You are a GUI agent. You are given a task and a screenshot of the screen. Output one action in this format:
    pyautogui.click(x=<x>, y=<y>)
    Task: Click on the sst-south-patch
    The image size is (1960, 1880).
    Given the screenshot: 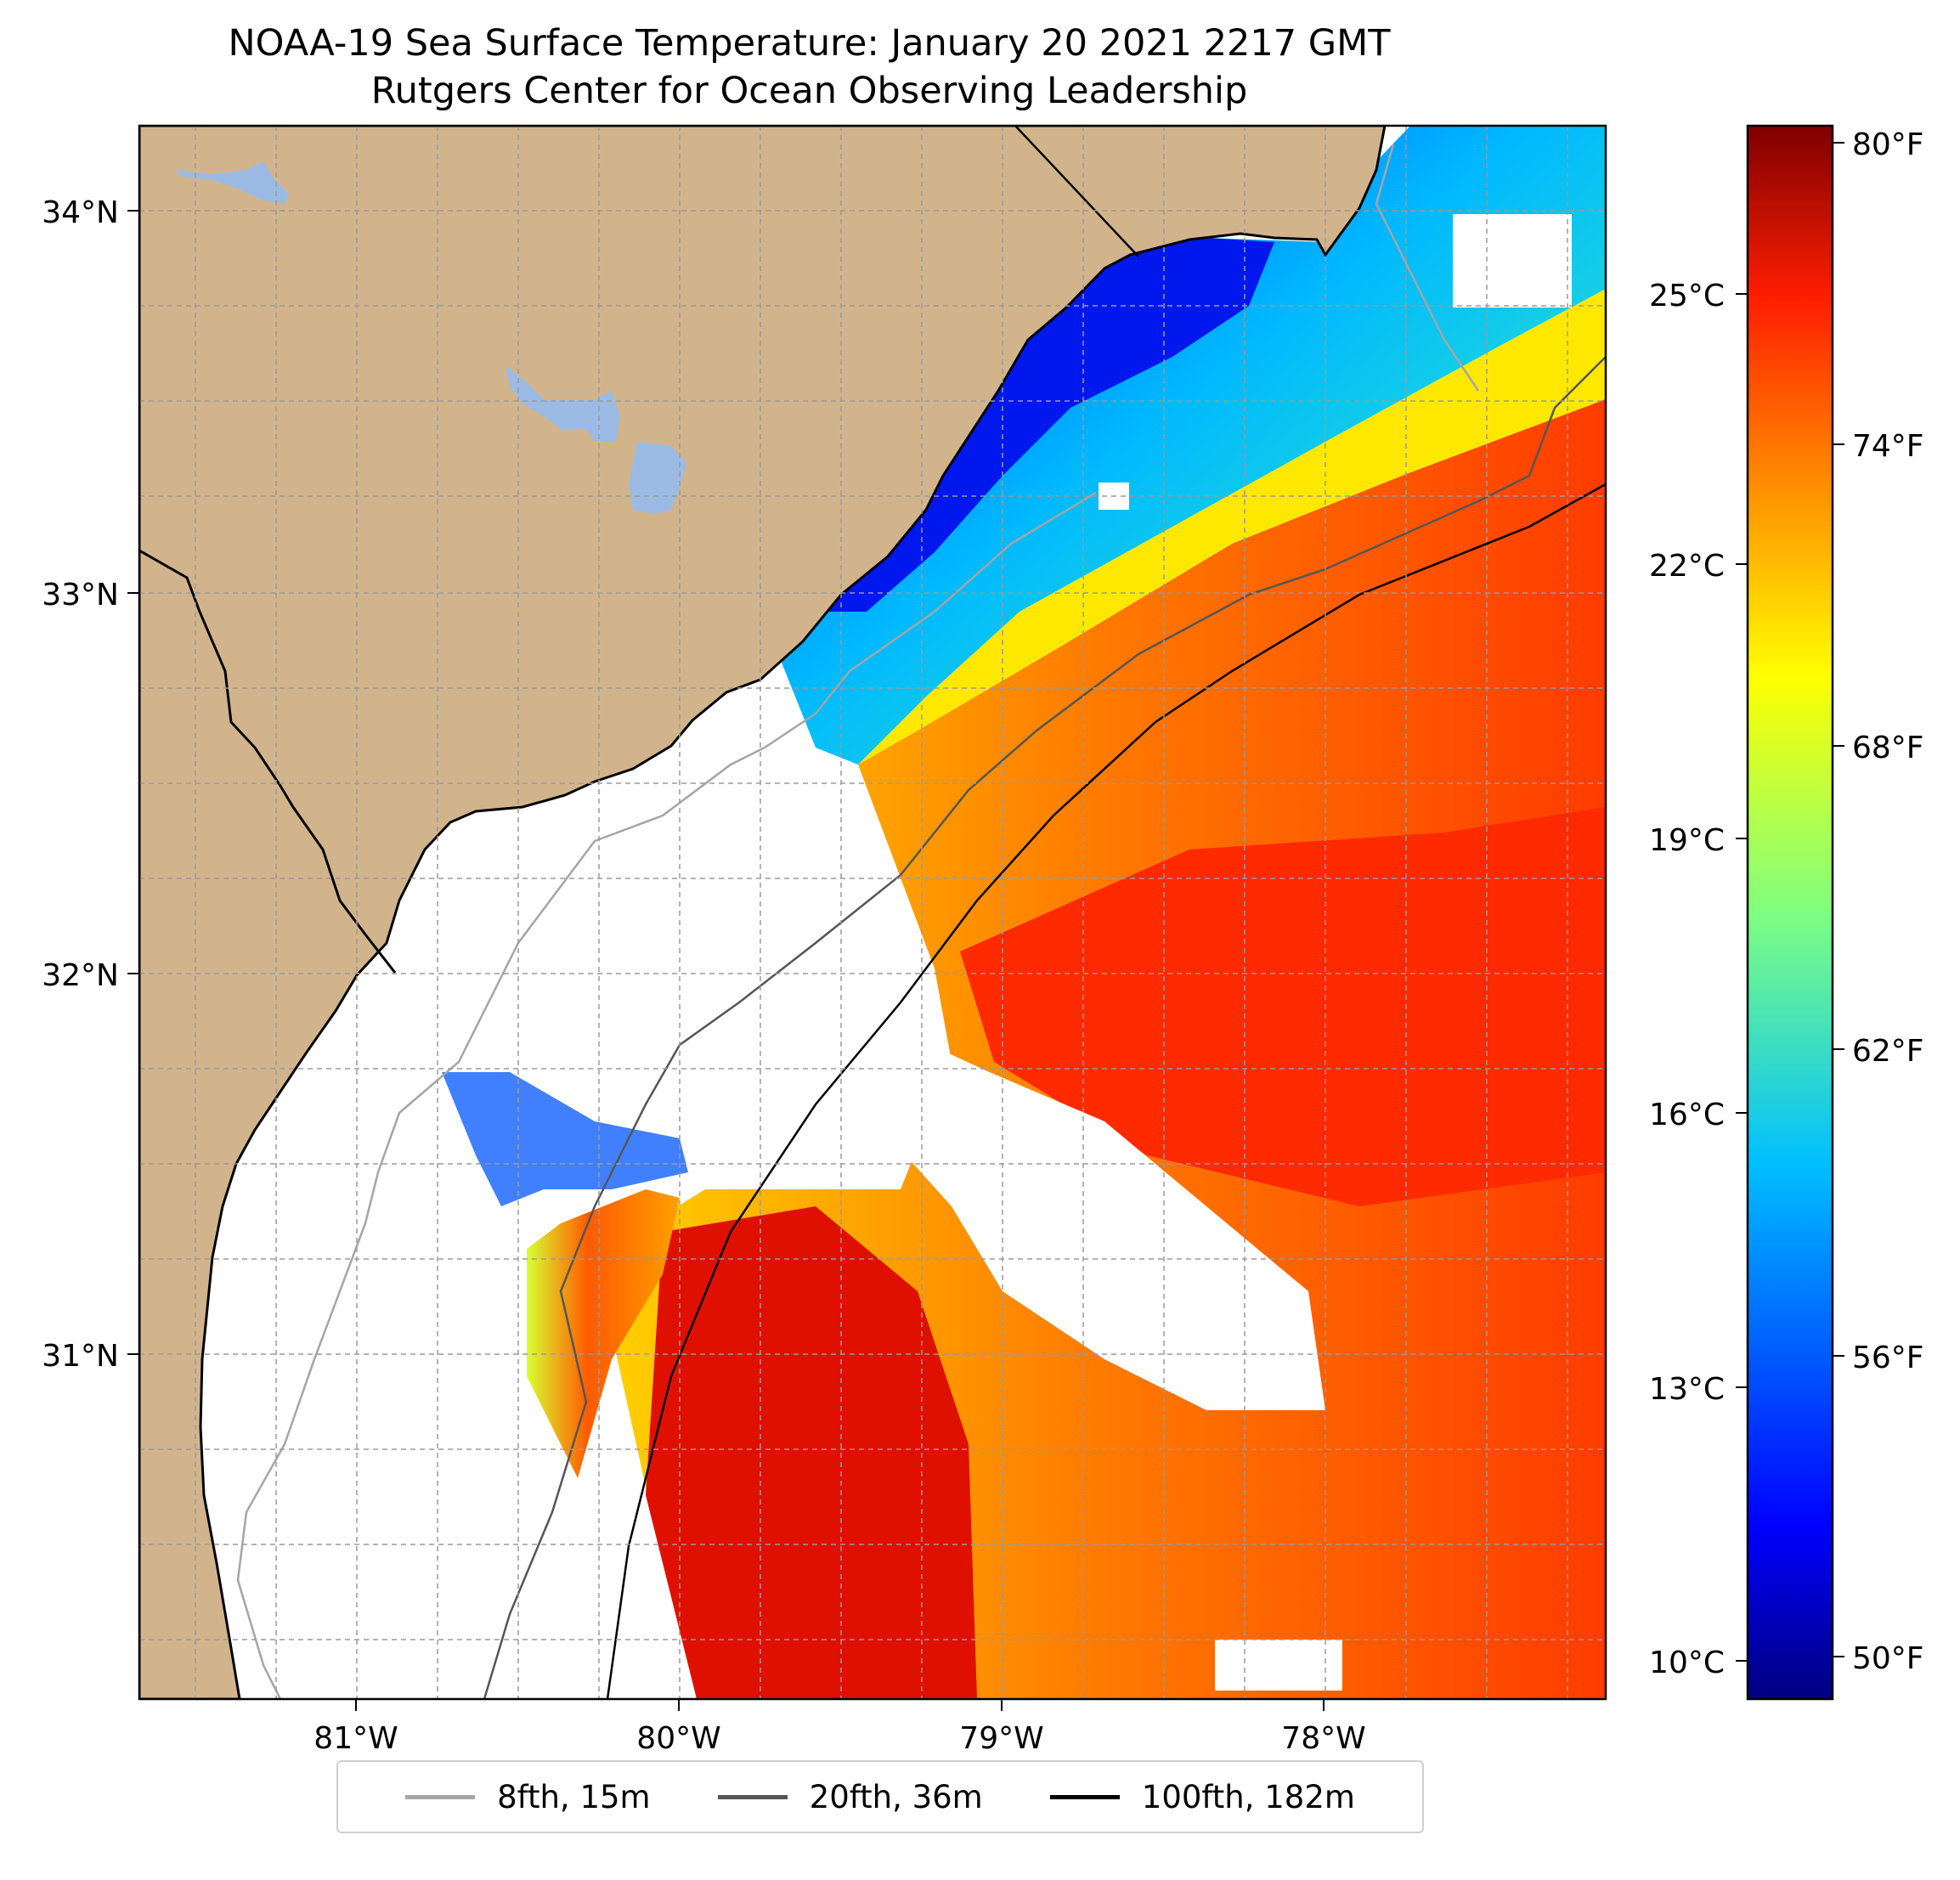 What is the action you would take?
    pyautogui.click(x=603, y=1333)
    